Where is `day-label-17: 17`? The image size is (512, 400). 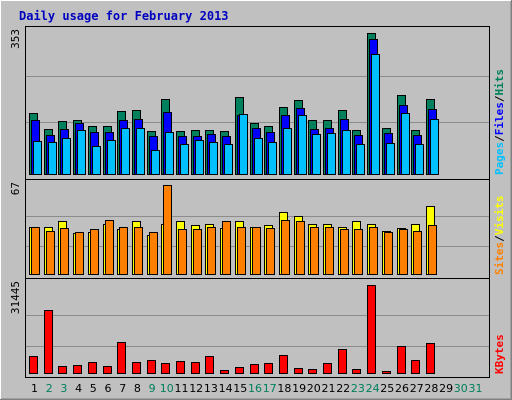 day-label-17: 17 is located at coordinates (270, 388).